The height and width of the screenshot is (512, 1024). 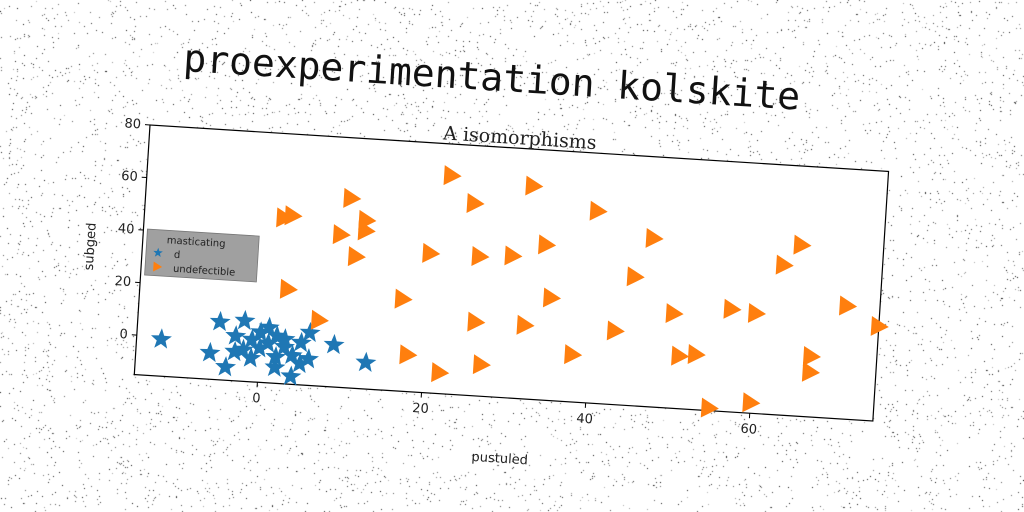 What do you see at coordinates (177, 255) in the screenshot?
I see `legend-label-d: d` at bounding box center [177, 255].